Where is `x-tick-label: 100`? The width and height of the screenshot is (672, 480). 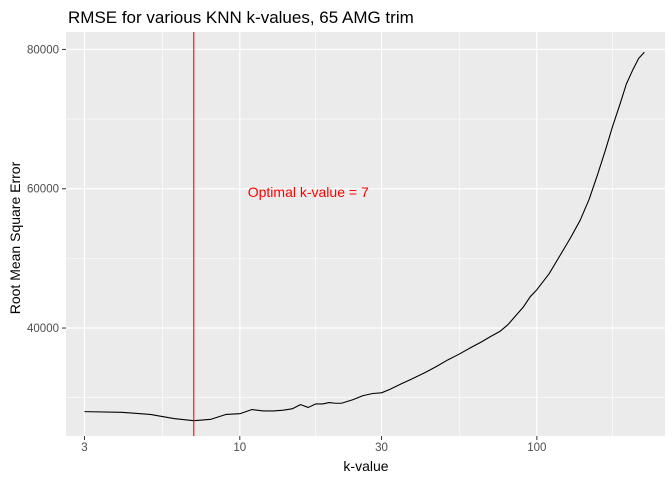 x-tick-label: 100 is located at coordinates (536, 448).